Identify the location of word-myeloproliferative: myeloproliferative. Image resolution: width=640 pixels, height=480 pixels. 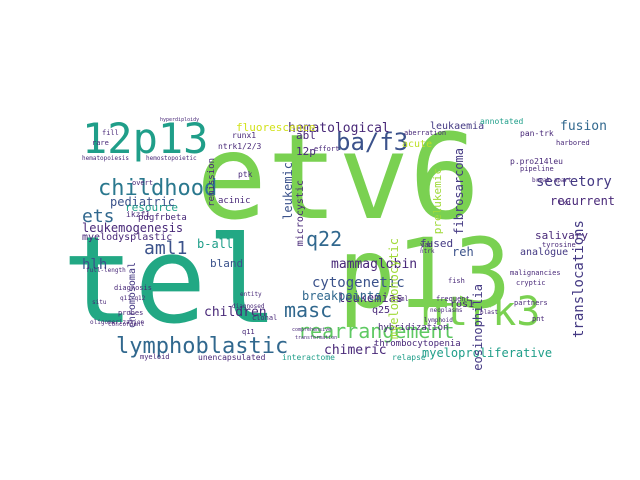
(487, 353).